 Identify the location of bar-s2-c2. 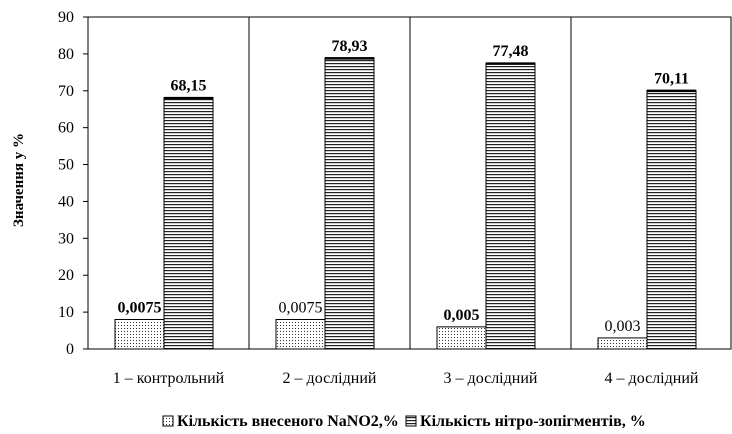
(349, 203).